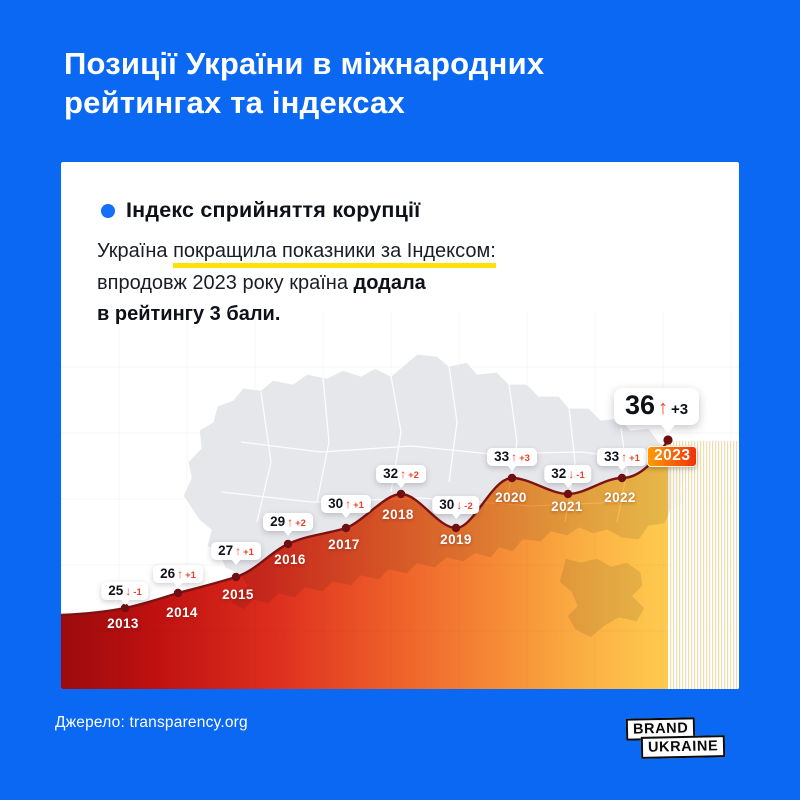 The image size is (800, 800). I want to click on highlighted-phrase: покращила показники за Індексом:, so click(334, 254).